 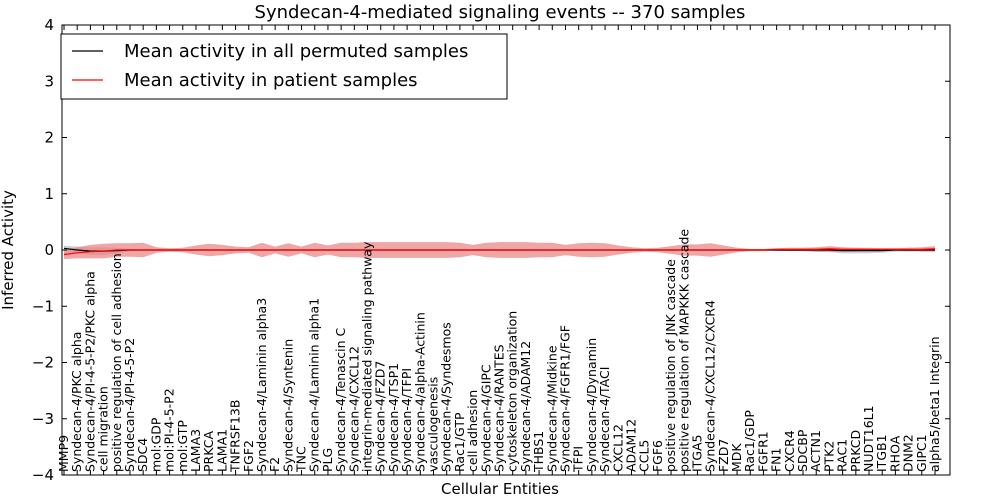 I want to click on x-tick-label: FN1, so click(x=776, y=460).